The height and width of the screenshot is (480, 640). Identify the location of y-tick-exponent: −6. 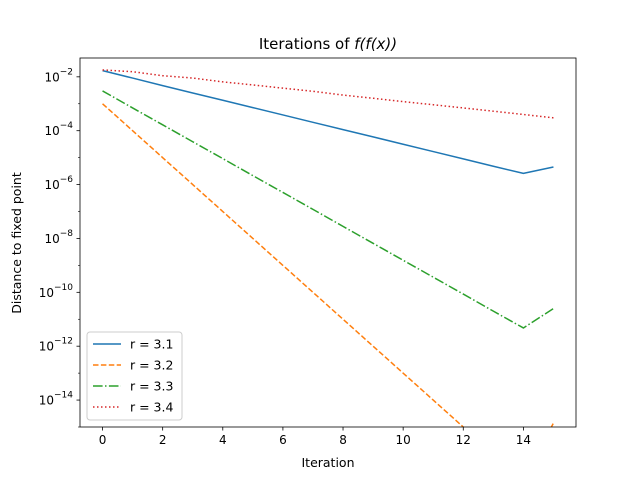
(67, 180).